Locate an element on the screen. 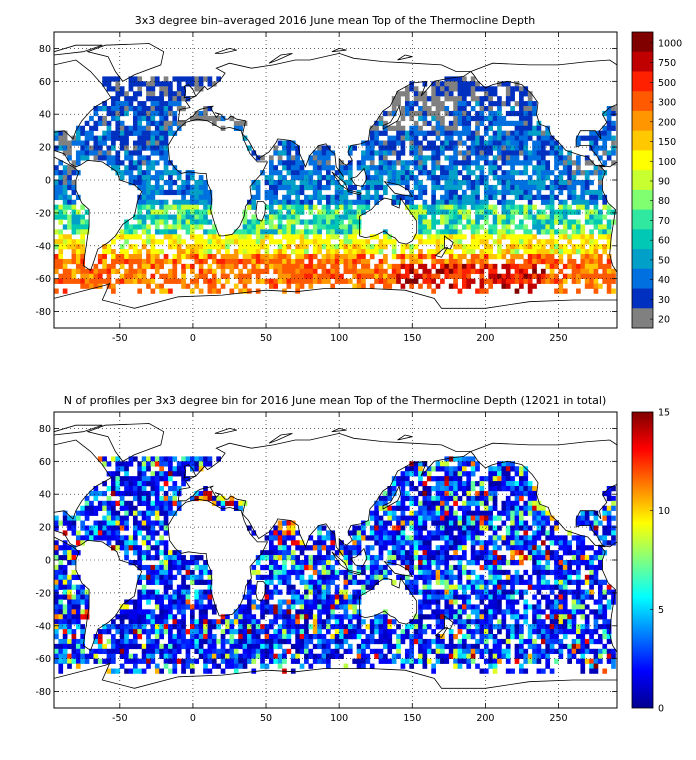 This screenshot has height=760, width=696. coastline is located at coordinates (441, 252).